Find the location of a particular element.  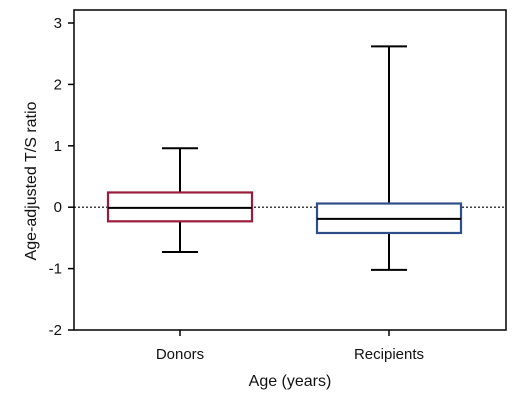

y-tick-label: -2 is located at coordinates (55, 330).